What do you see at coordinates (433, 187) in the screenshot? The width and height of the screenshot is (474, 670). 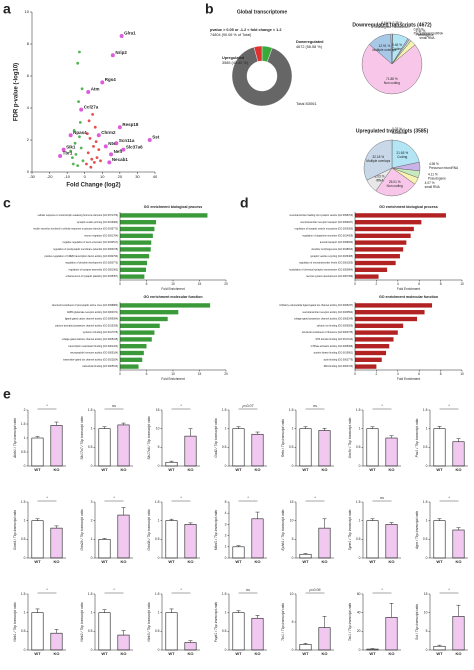 I see `slice-label: small RNA` at bounding box center [433, 187].